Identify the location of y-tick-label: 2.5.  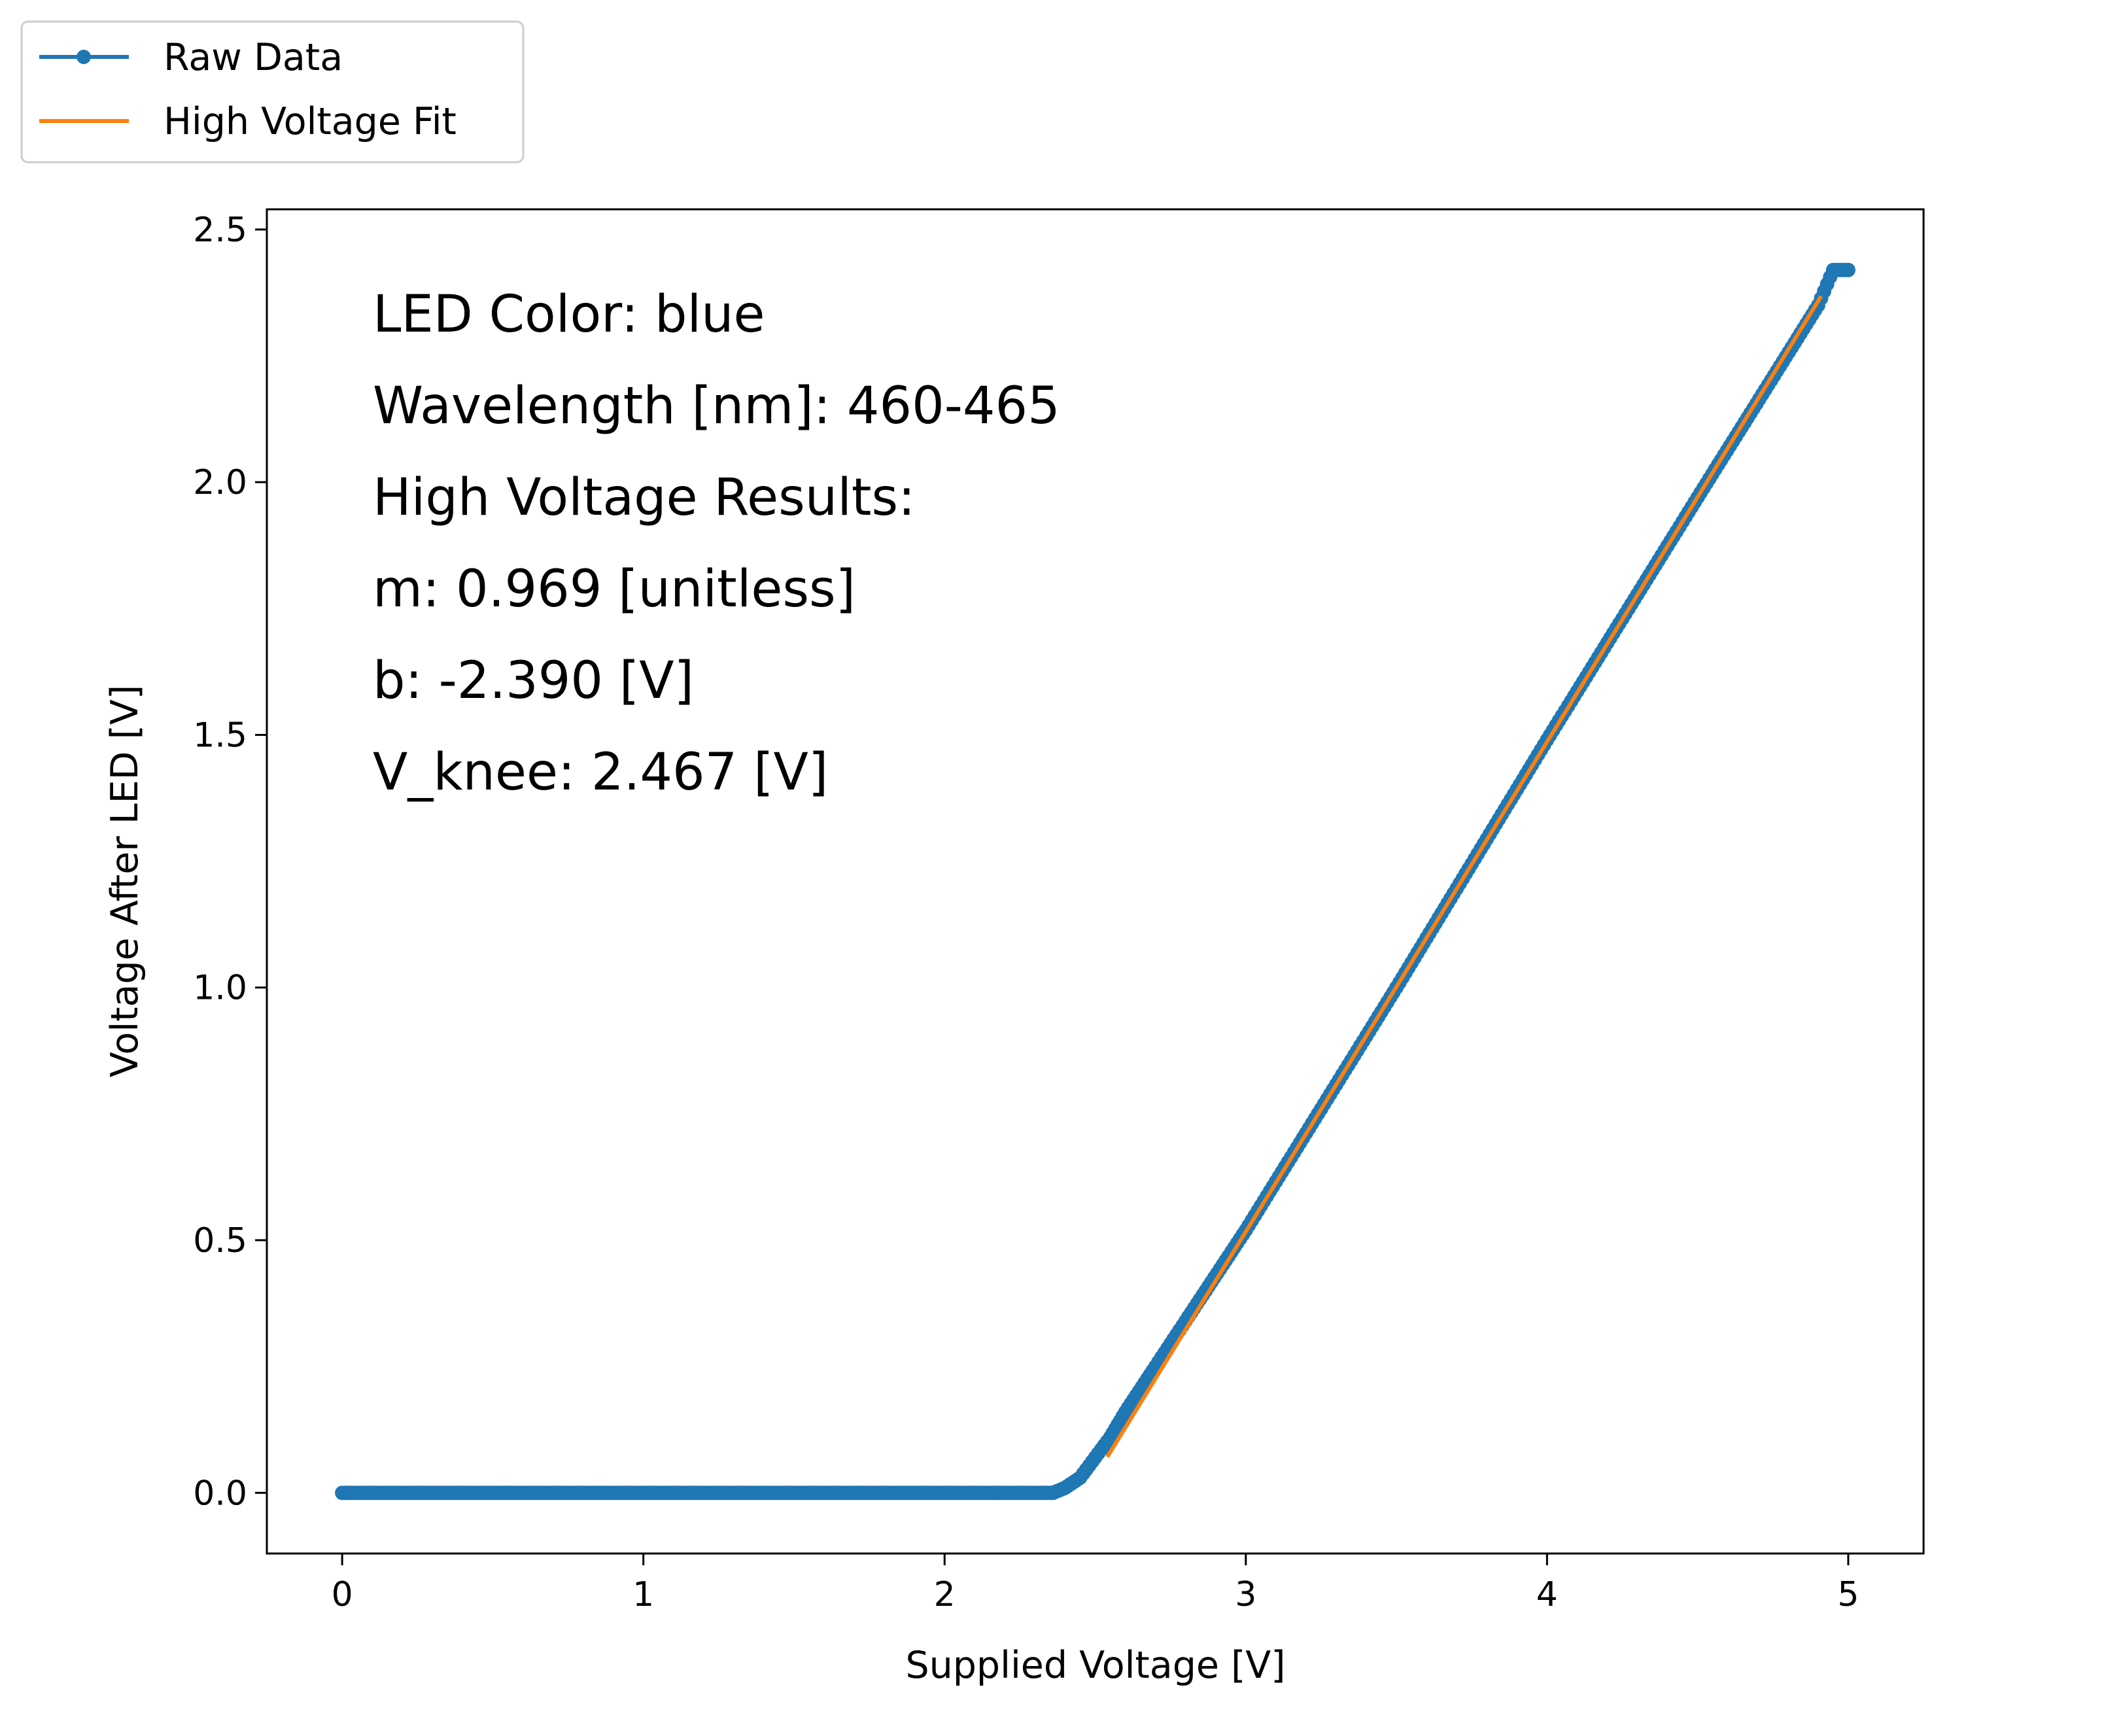
(220, 230).